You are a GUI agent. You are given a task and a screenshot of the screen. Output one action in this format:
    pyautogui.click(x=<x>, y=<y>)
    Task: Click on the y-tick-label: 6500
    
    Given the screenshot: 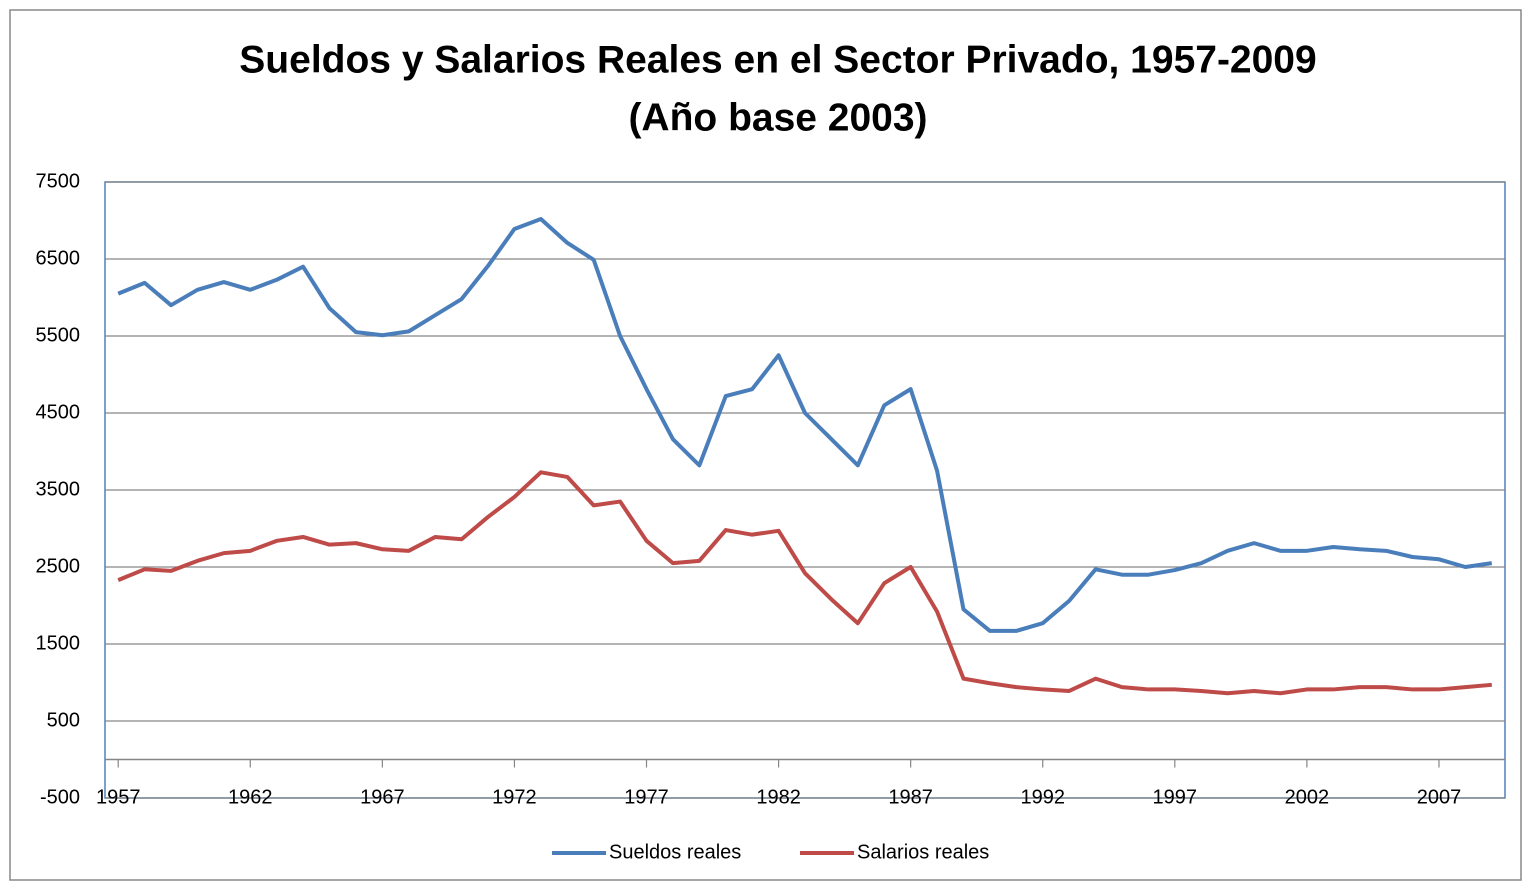 What is the action you would take?
    pyautogui.click(x=58, y=258)
    